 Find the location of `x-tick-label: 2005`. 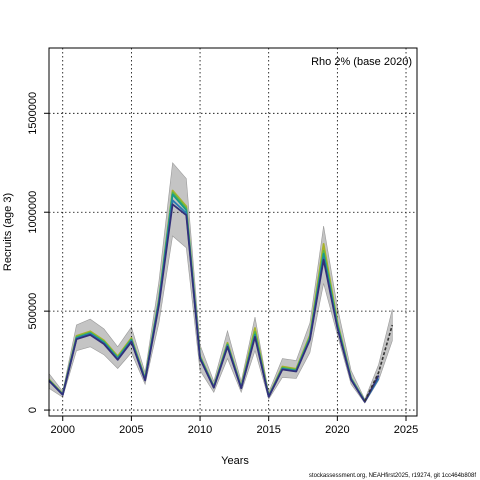

x-tick-label: 2005 is located at coordinates (131, 430).